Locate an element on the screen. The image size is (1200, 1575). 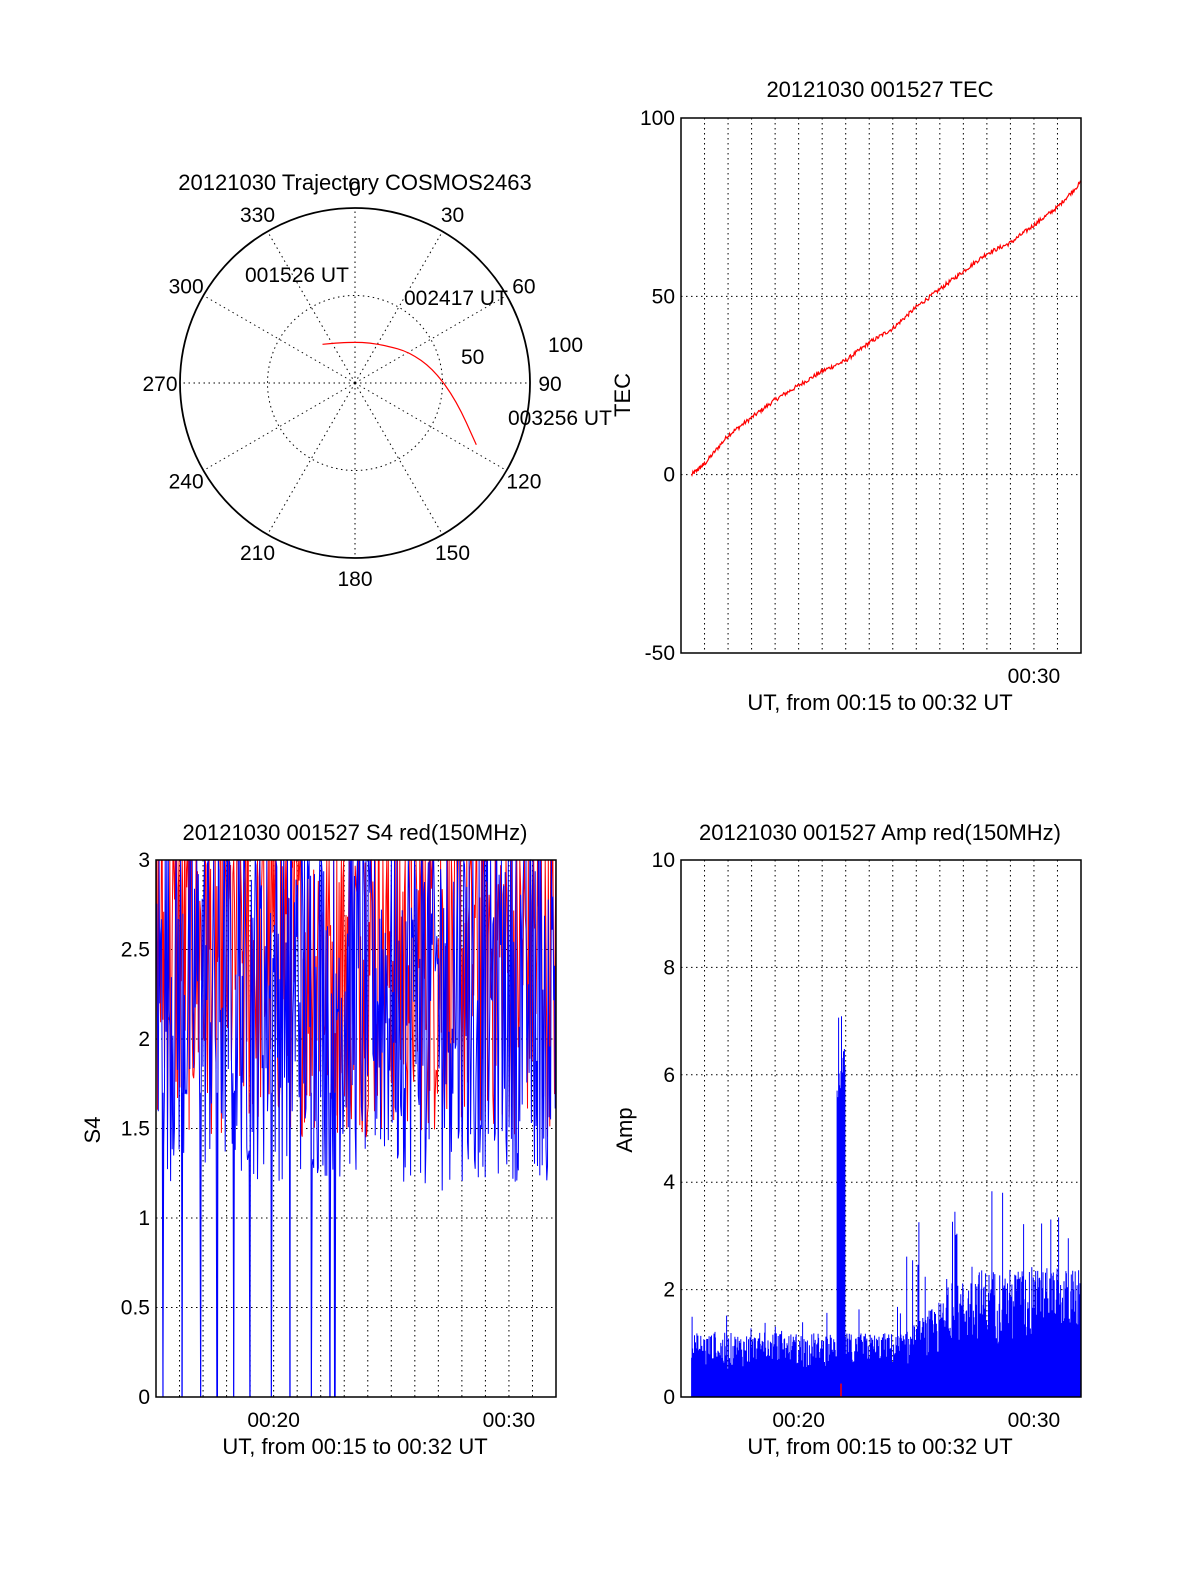
s4-ytick-label: 3 is located at coordinates (144, 860).